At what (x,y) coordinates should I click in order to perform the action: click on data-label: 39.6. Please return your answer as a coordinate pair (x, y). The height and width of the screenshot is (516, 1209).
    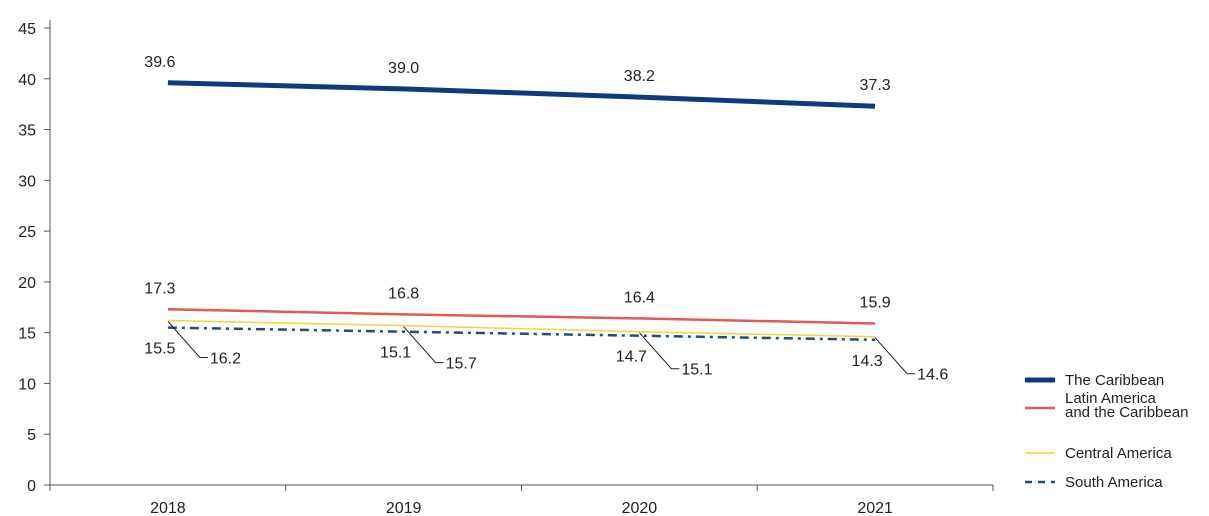
    Looking at the image, I should click on (159, 62).